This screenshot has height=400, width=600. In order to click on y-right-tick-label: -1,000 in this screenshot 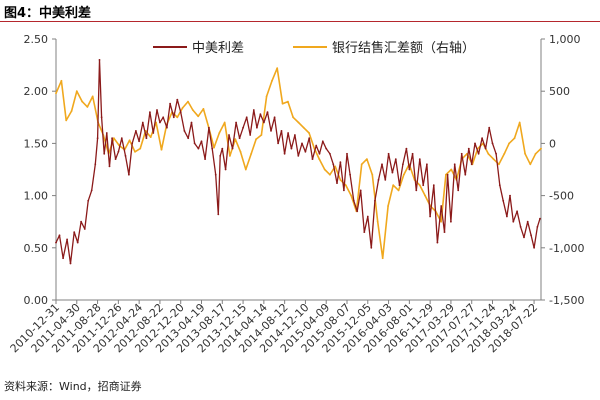, I will do `click(566, 248)`.